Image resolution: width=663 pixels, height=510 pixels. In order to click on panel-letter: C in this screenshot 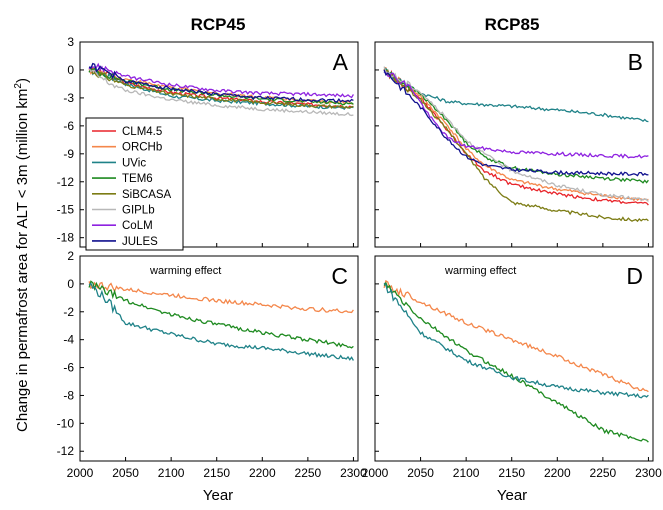, I will do `click(339, 276)`.